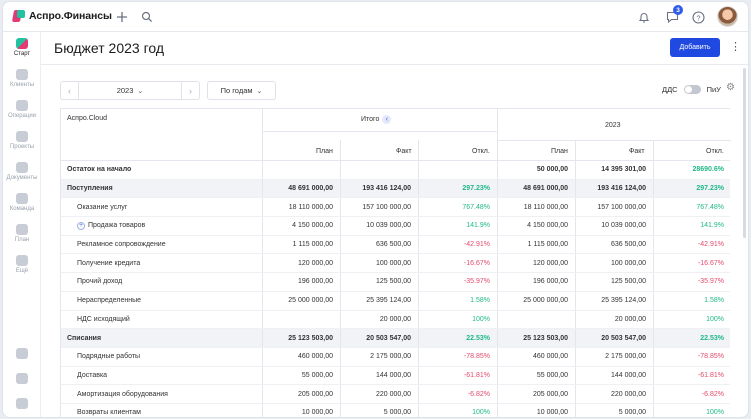 The width and height of the screenshot is (751, 419). I want to click on chat-icon: 3, so click(673, 15).